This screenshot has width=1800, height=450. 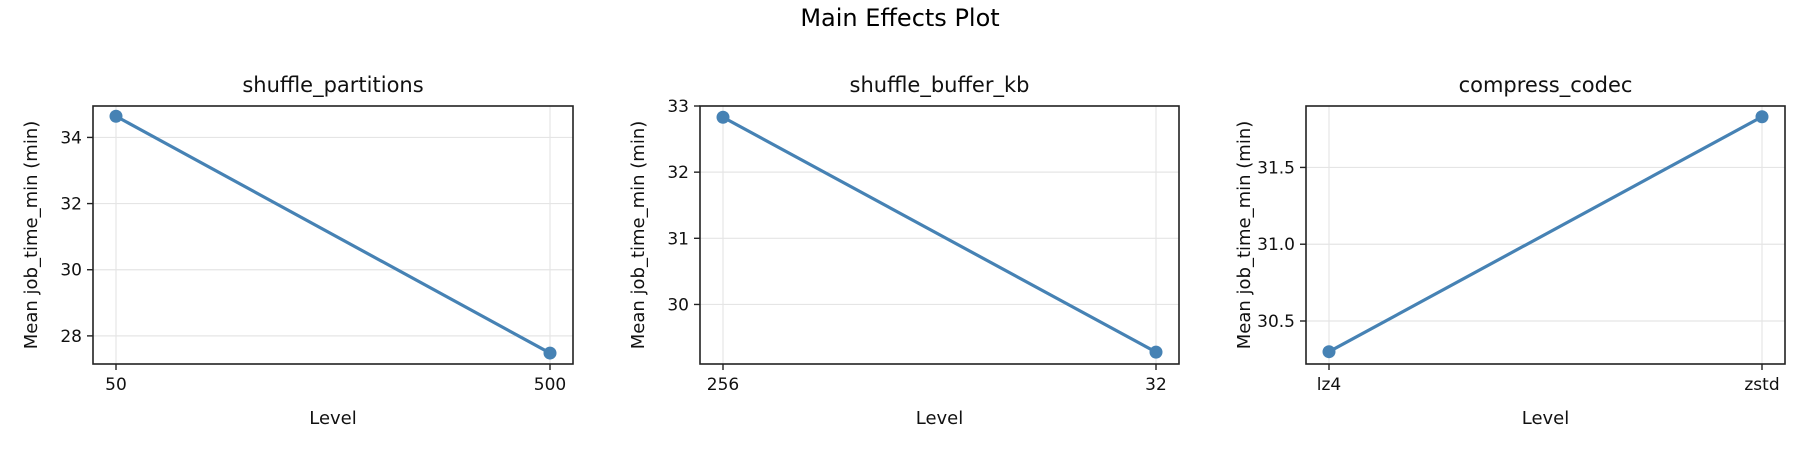 What do you see at coordinates (1276, 168) in the screenshot?
I see `y-tick-label: 31.5` at bounding box center [1276, 168].